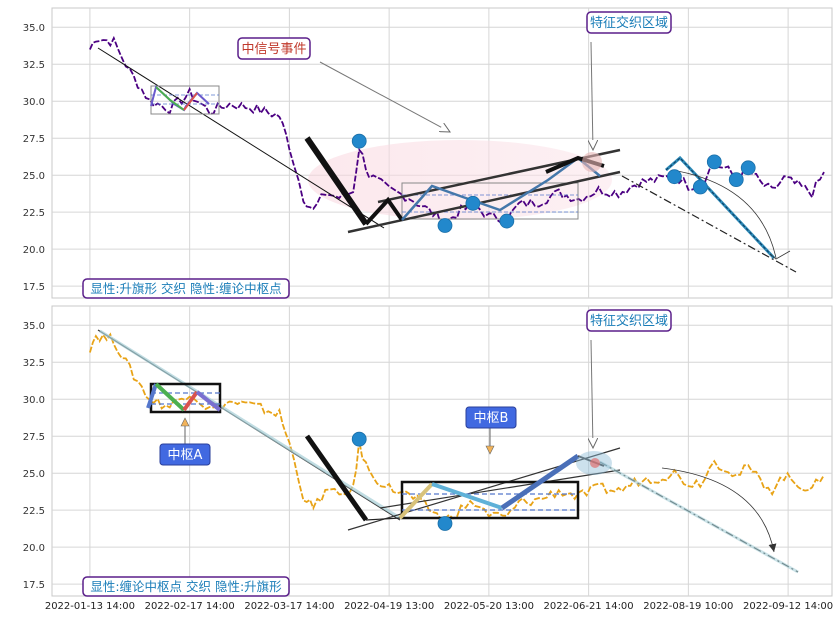  I want to click on bottom-swing-blue, so click(540, 482).